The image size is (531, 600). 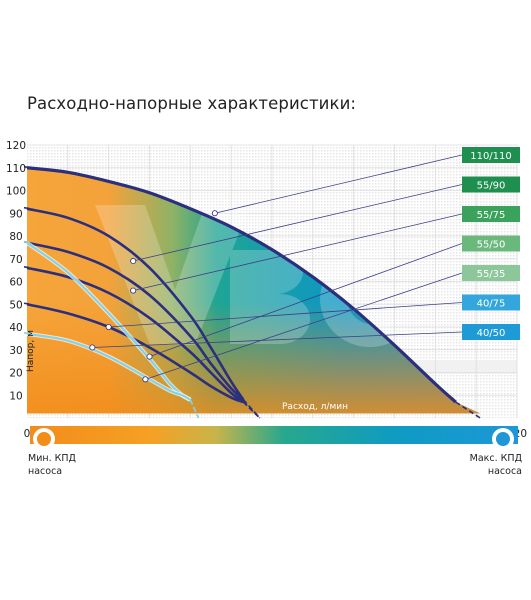 What do you see at coordinates (15, 214) in the screenshot?
I see `y-tick-label: 90` at bounding box center [15, 214].